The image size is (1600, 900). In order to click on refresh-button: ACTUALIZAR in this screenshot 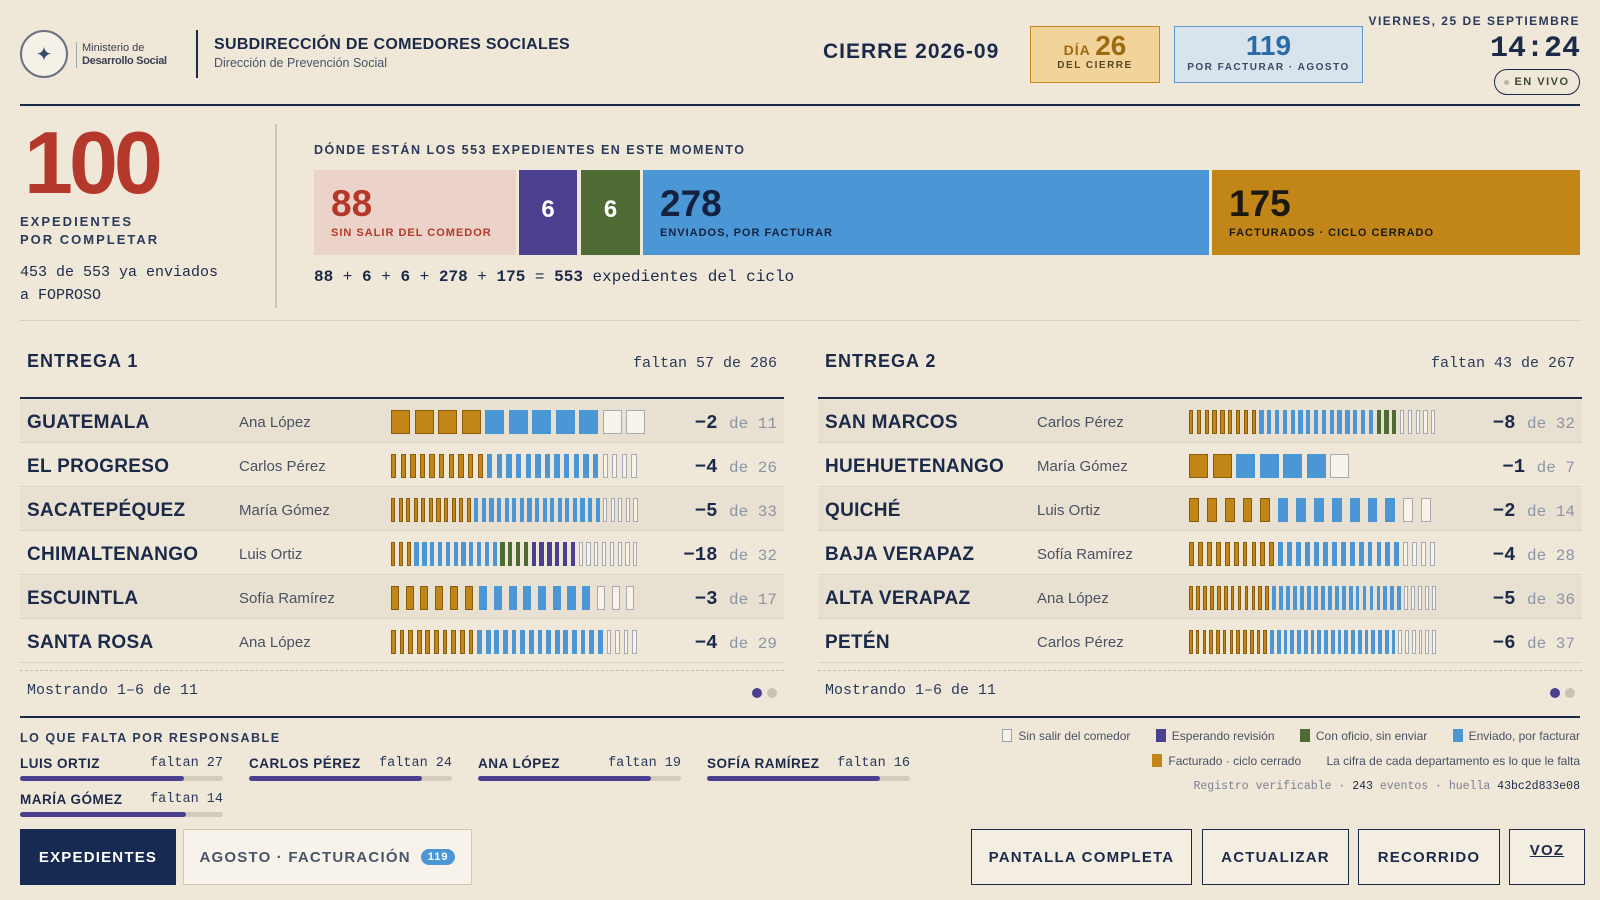, I will do `click(1275, 857)`.